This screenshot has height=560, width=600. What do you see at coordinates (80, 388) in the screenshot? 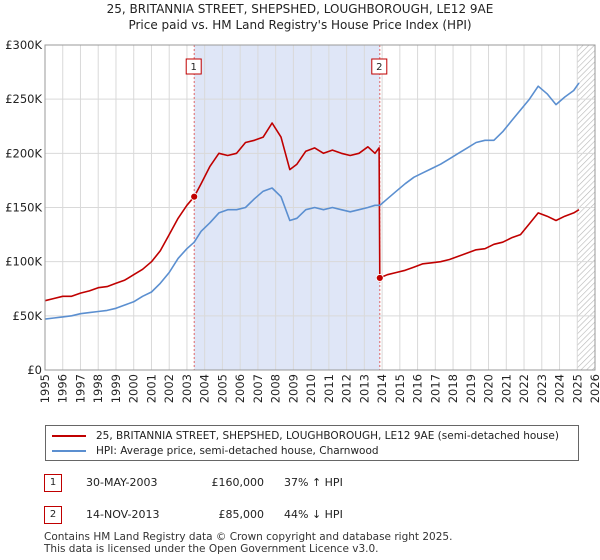
I see `x-tick-label: 1997` at bounding box center [80, 388].